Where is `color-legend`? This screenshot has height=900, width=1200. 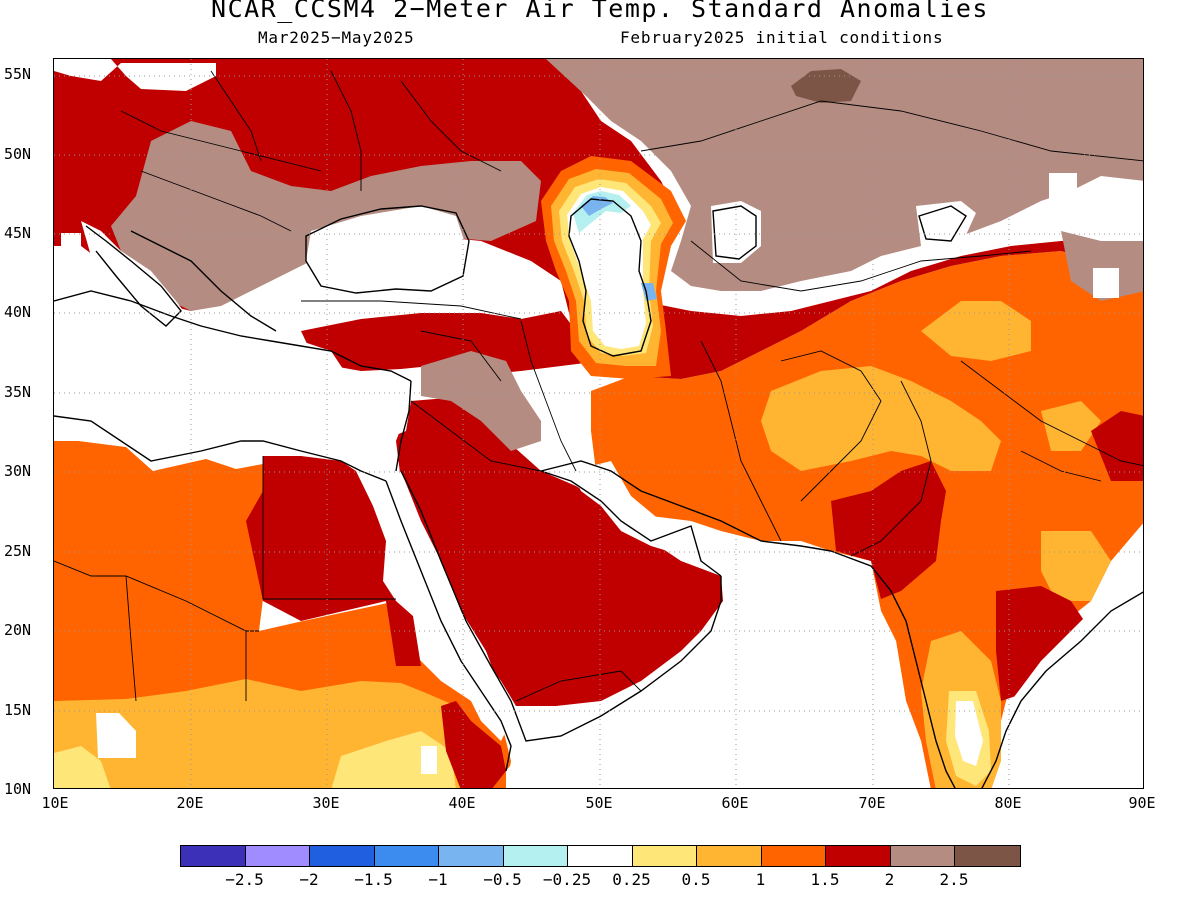
color-legend is located at coordinates (600, 856).